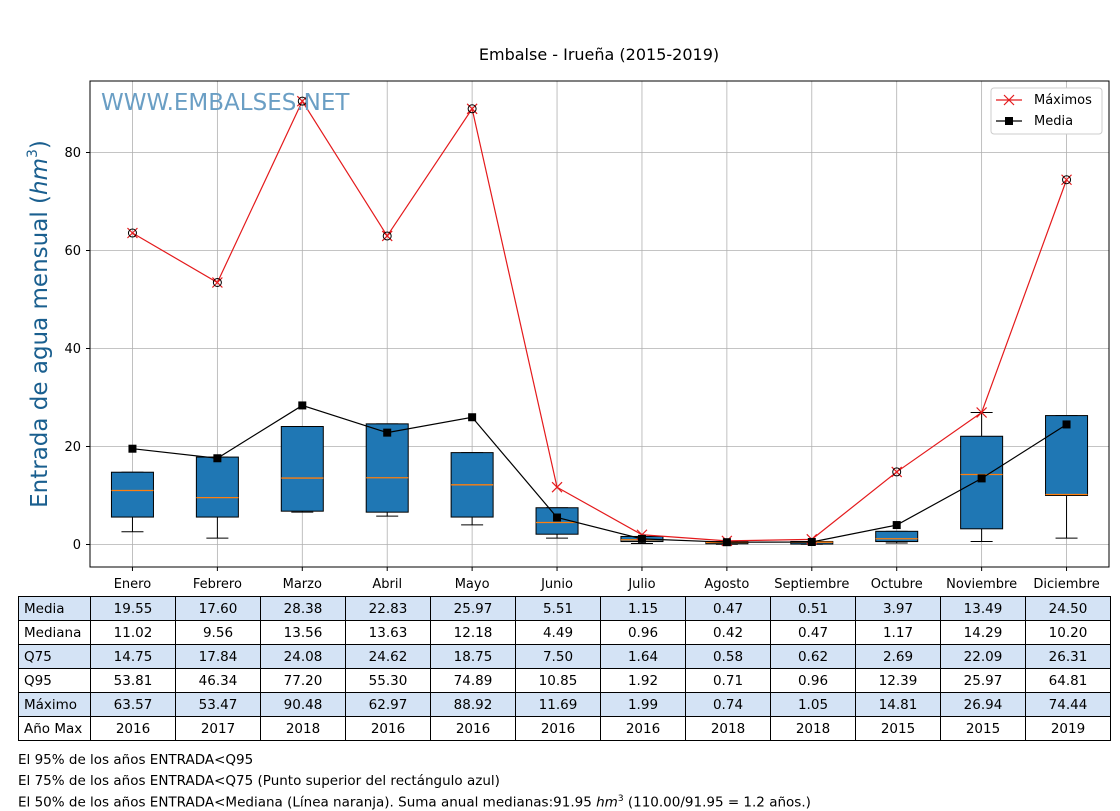 The height and width of the screenshot is (811, 1120). Describe the element at coordinates (599, 473) in the screenshot. I see `media-line` at that location.